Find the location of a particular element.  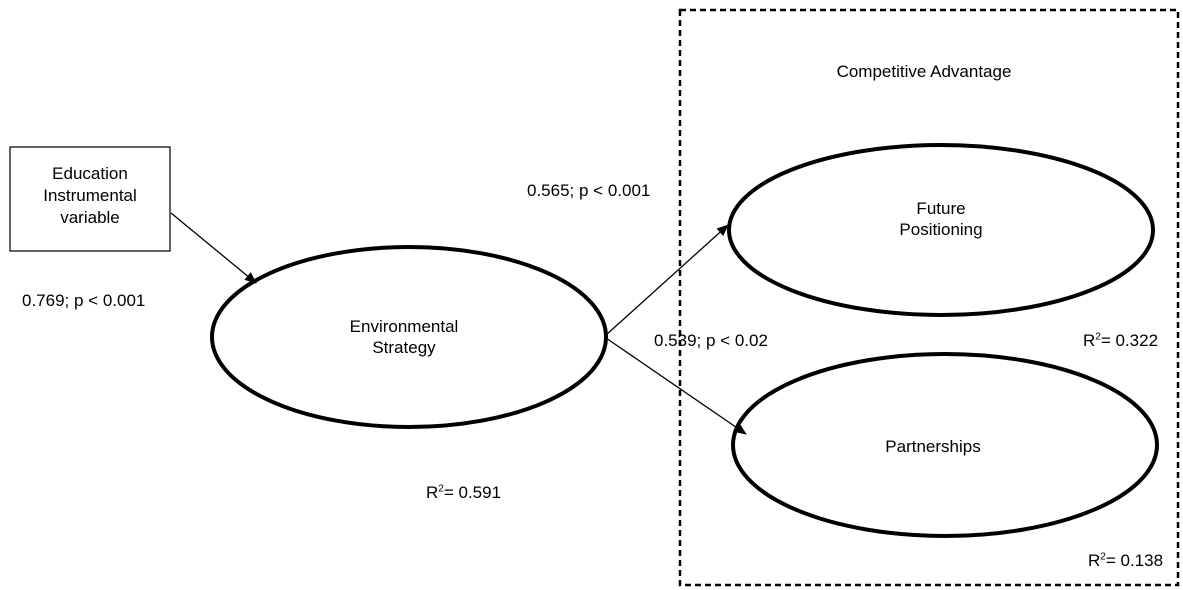

r2-environmental-strategy: R2= 0.591 is located at coordinates (463, 492).